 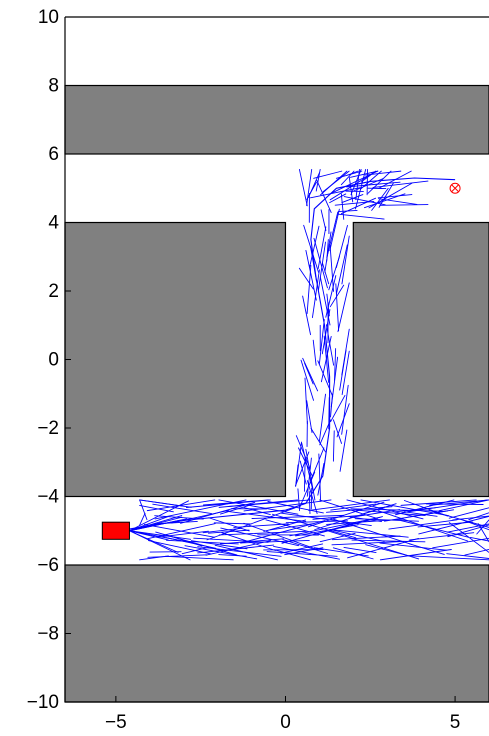 What do you see at coordinates (53, 154) in the screenshot?
I see `y-tick-label: 6` at bounding box center [53, 154].